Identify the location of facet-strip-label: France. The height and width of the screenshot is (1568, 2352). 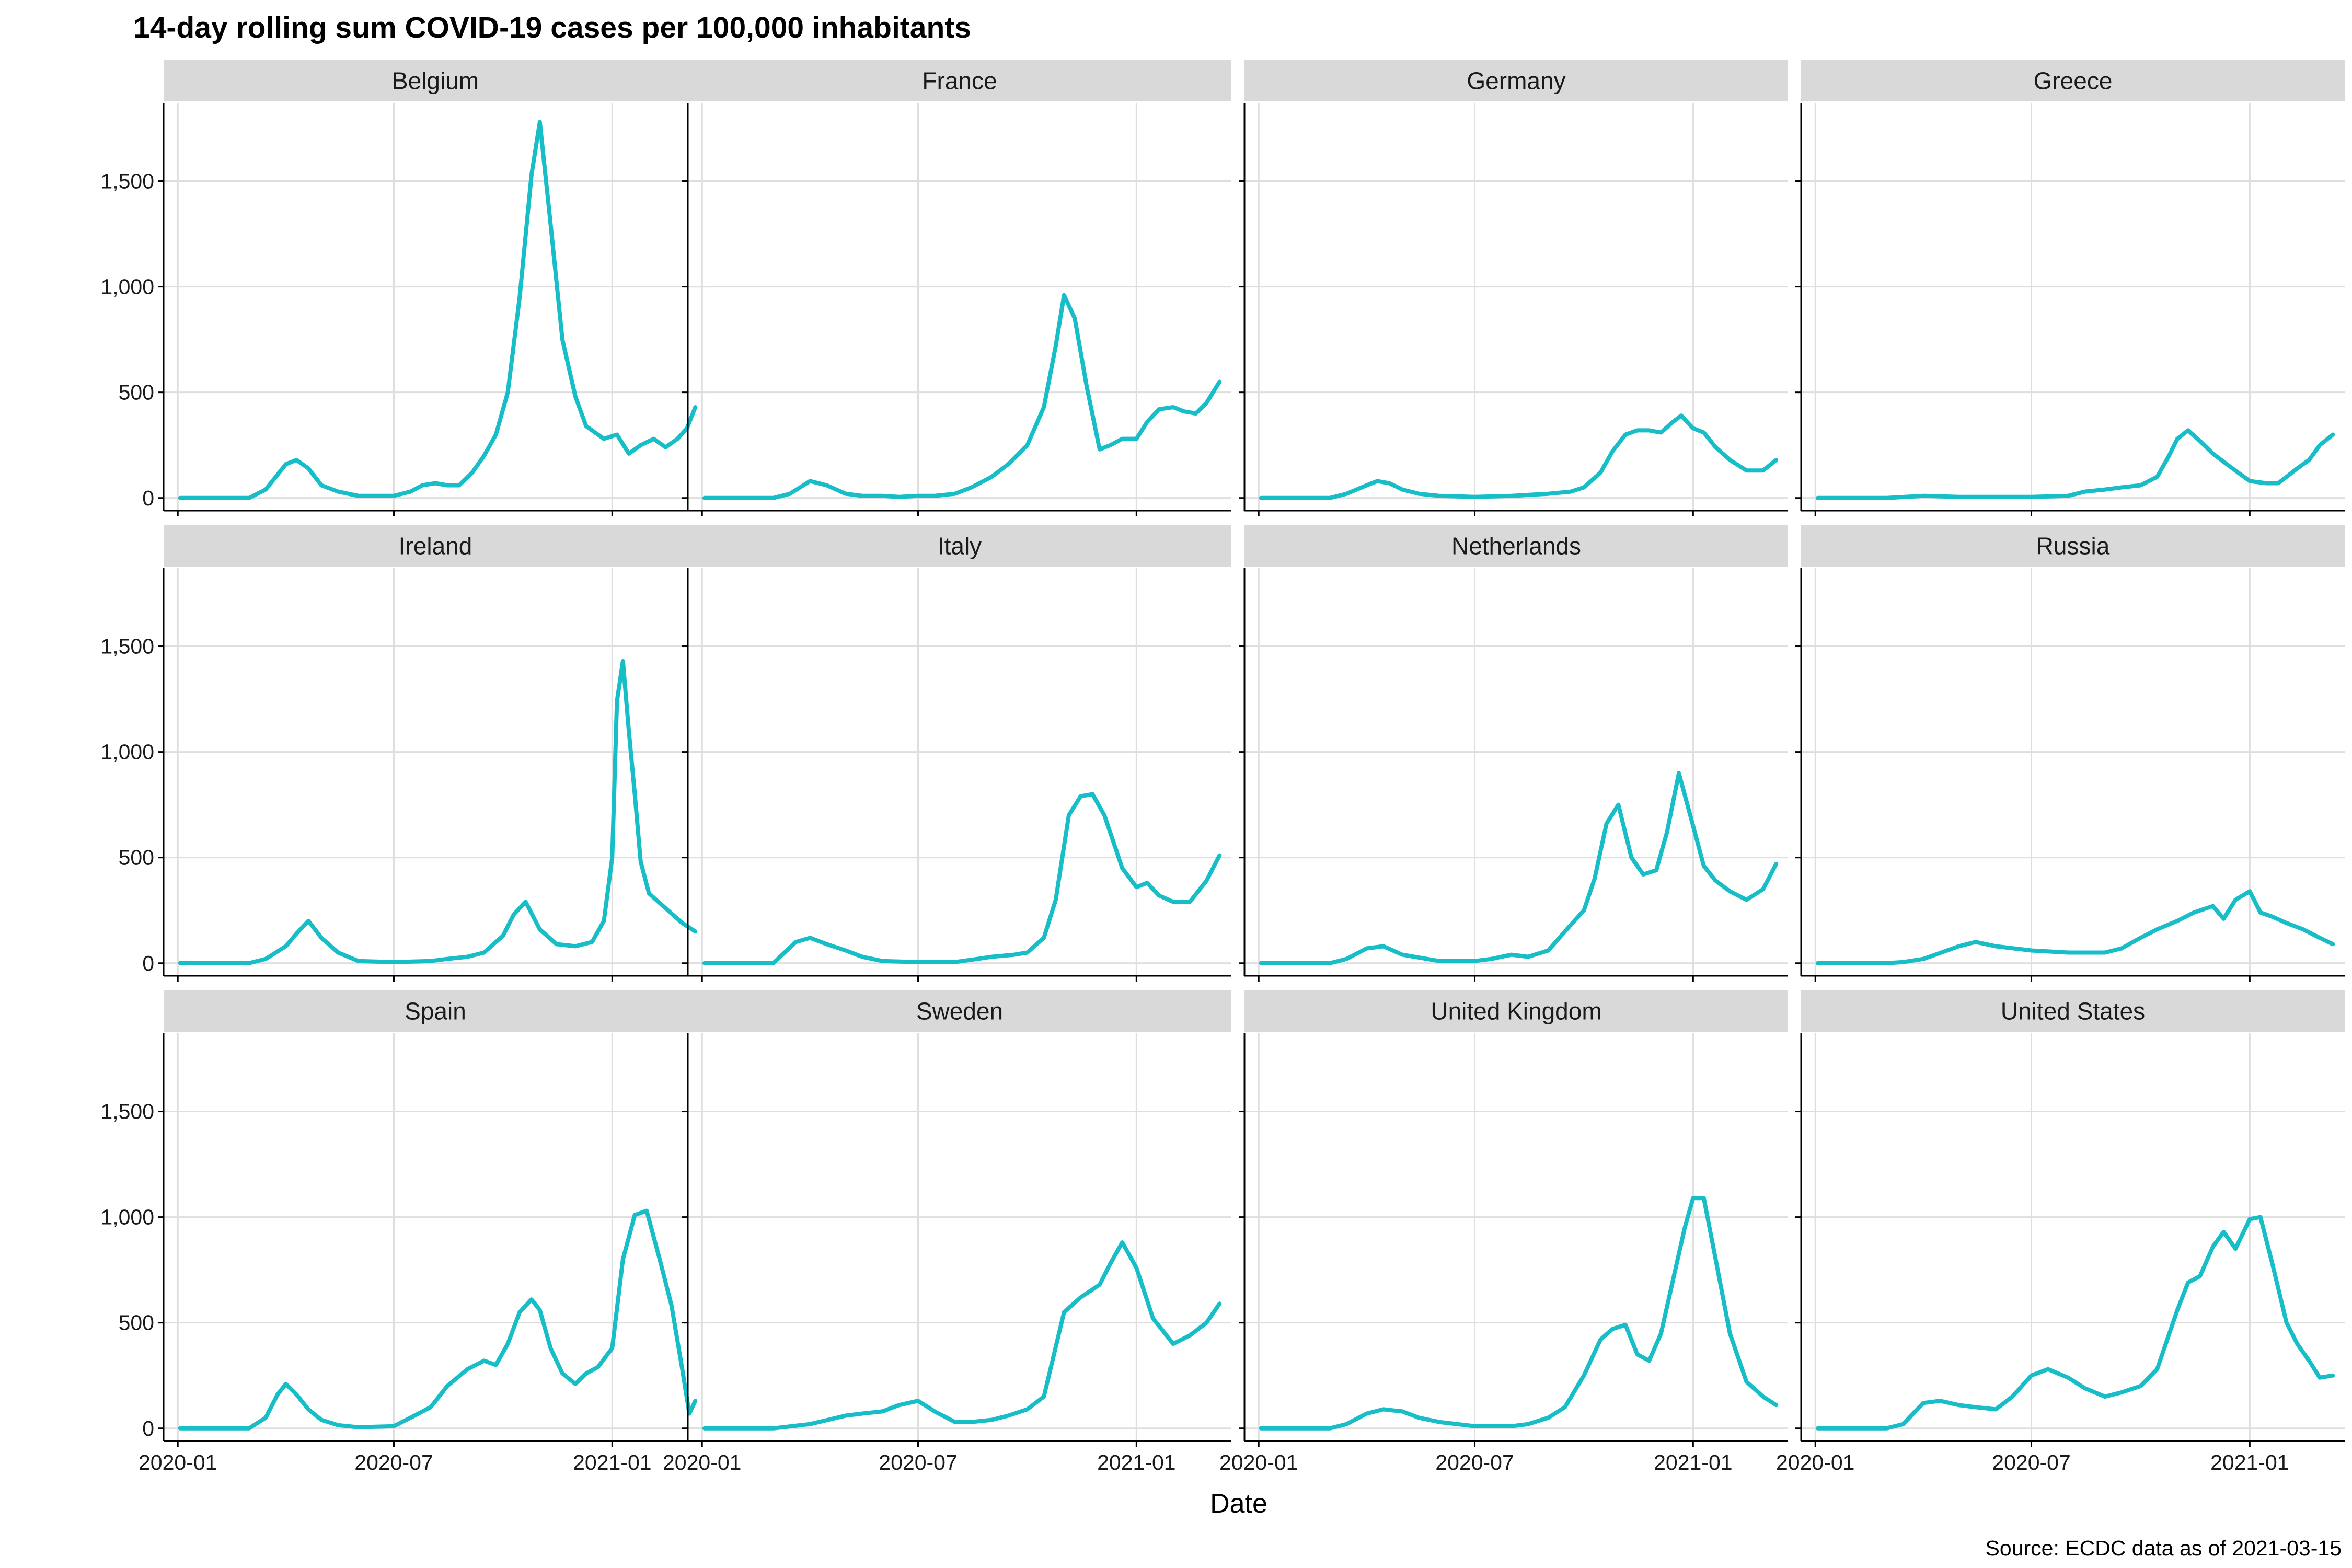
(959, 81).